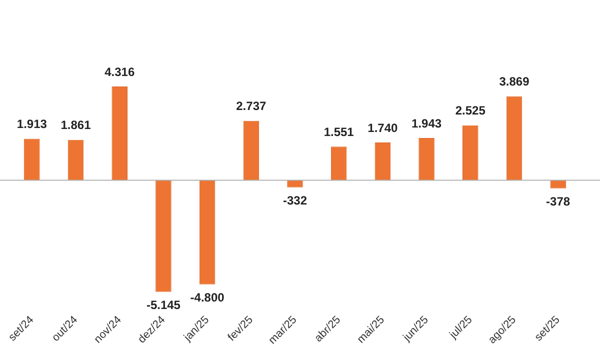  I want to click on data-label: 4.316, so click(119, 71).